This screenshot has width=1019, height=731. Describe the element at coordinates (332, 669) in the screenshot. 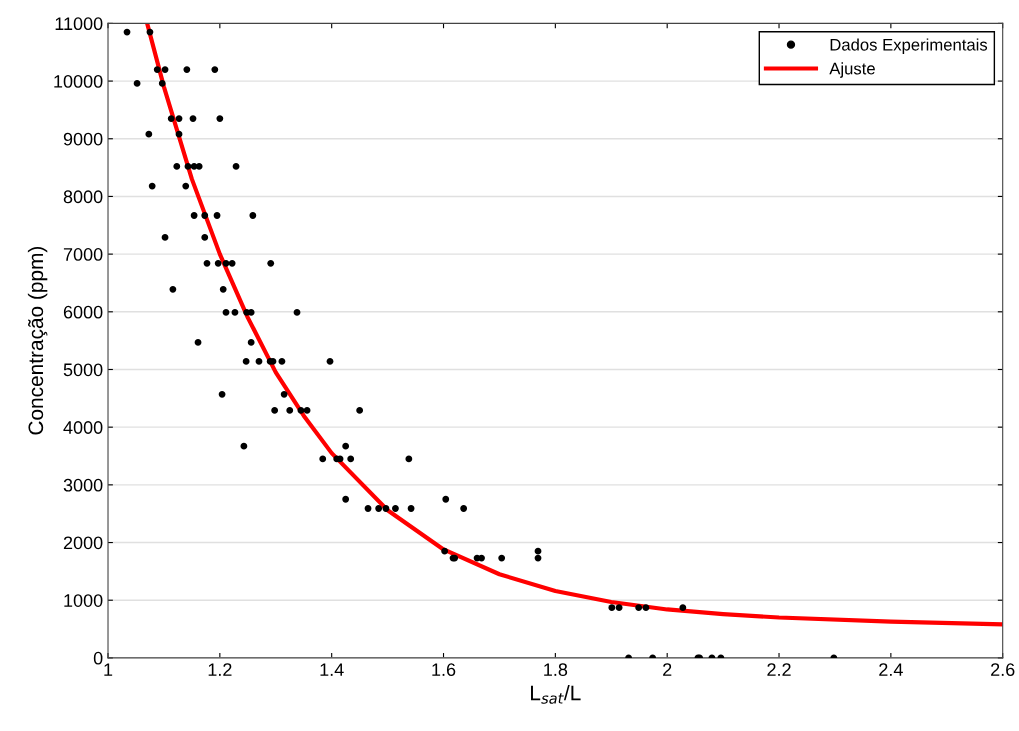

I see `x-tick-label: 1.4` at that location.